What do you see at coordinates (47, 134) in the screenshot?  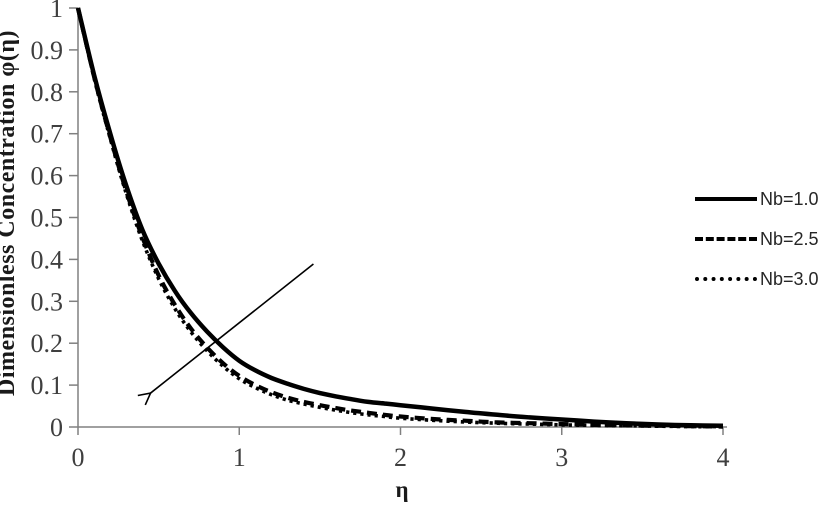 I see `y-tick-label: 0.7` at bounding box center [47, 134].